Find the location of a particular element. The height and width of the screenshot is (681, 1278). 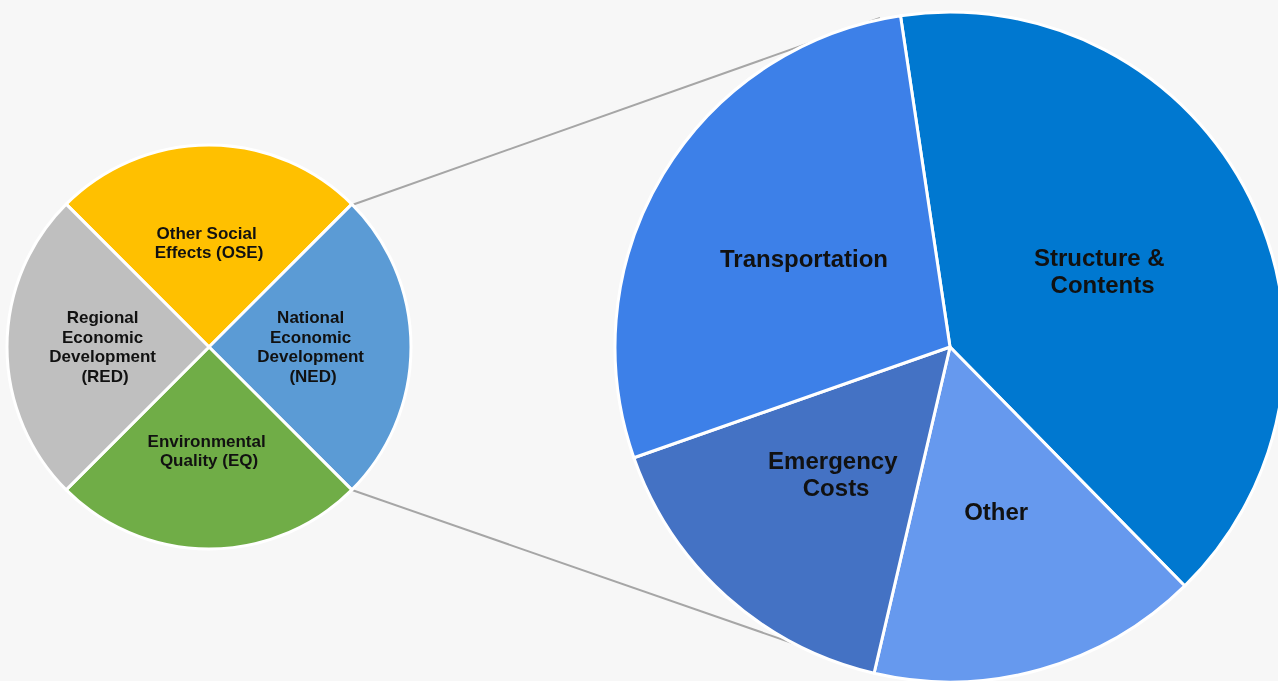

slice-label: Transportation is located at coordinates (804, 259).